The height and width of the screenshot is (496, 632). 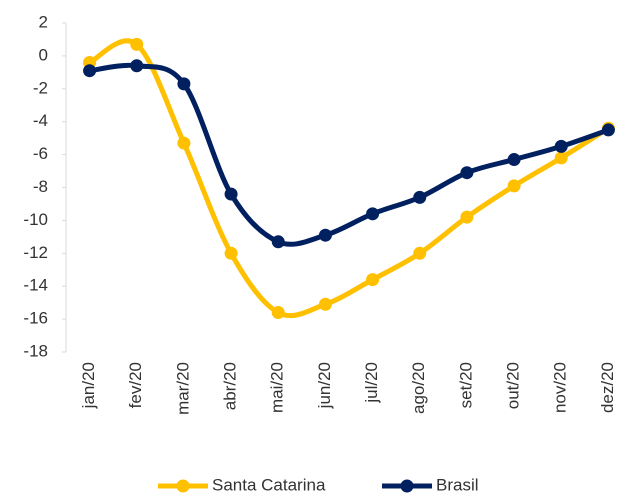 What do you see at coordinates (182, 388) in the screenshot?
I see `x-tick-label: mar/20` at bounding box center [182, 388].